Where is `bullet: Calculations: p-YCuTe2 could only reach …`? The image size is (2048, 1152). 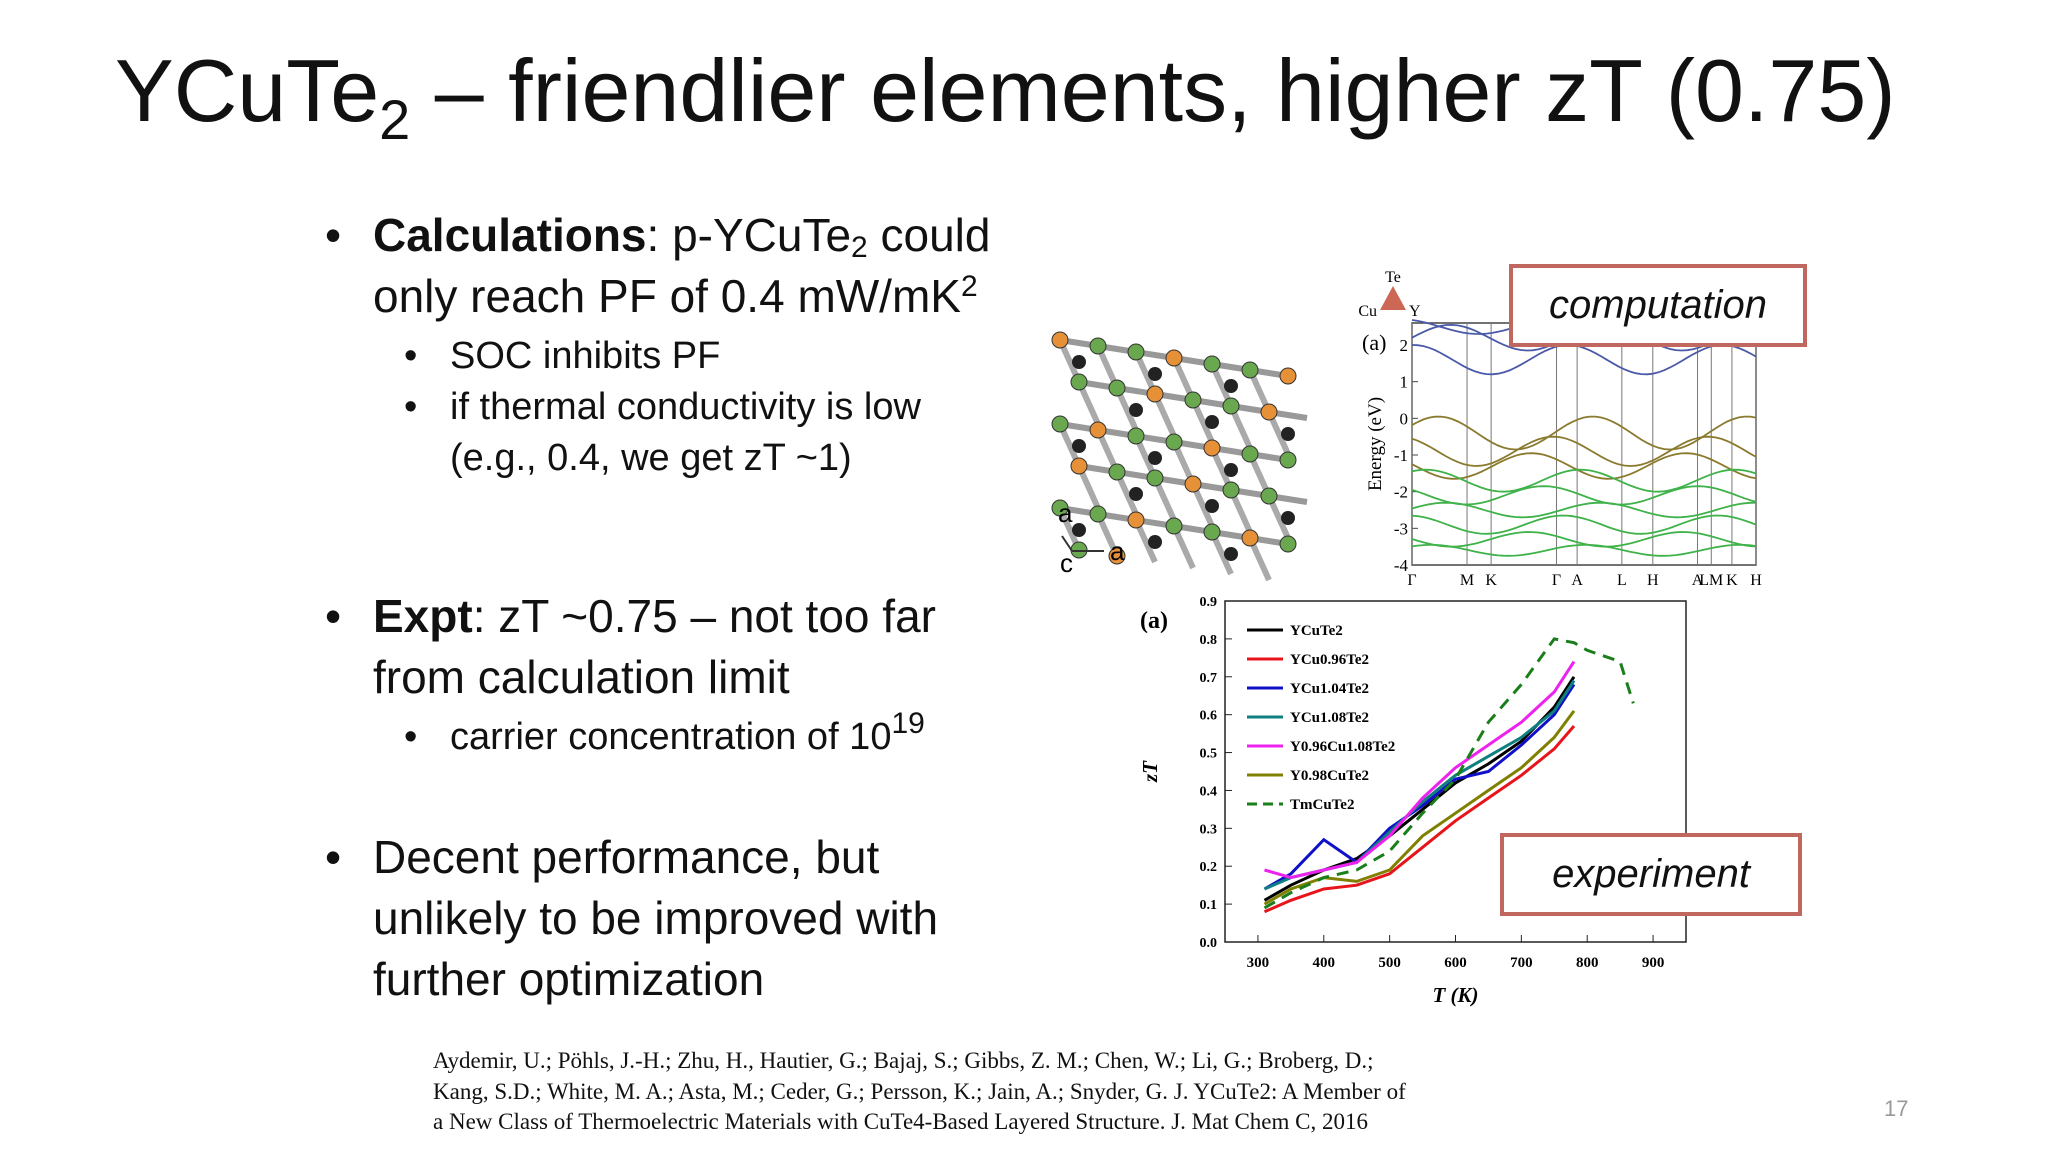
bullet: Calculations: p-YCuTe2 could only reach … is located at coordinates (679, 344).